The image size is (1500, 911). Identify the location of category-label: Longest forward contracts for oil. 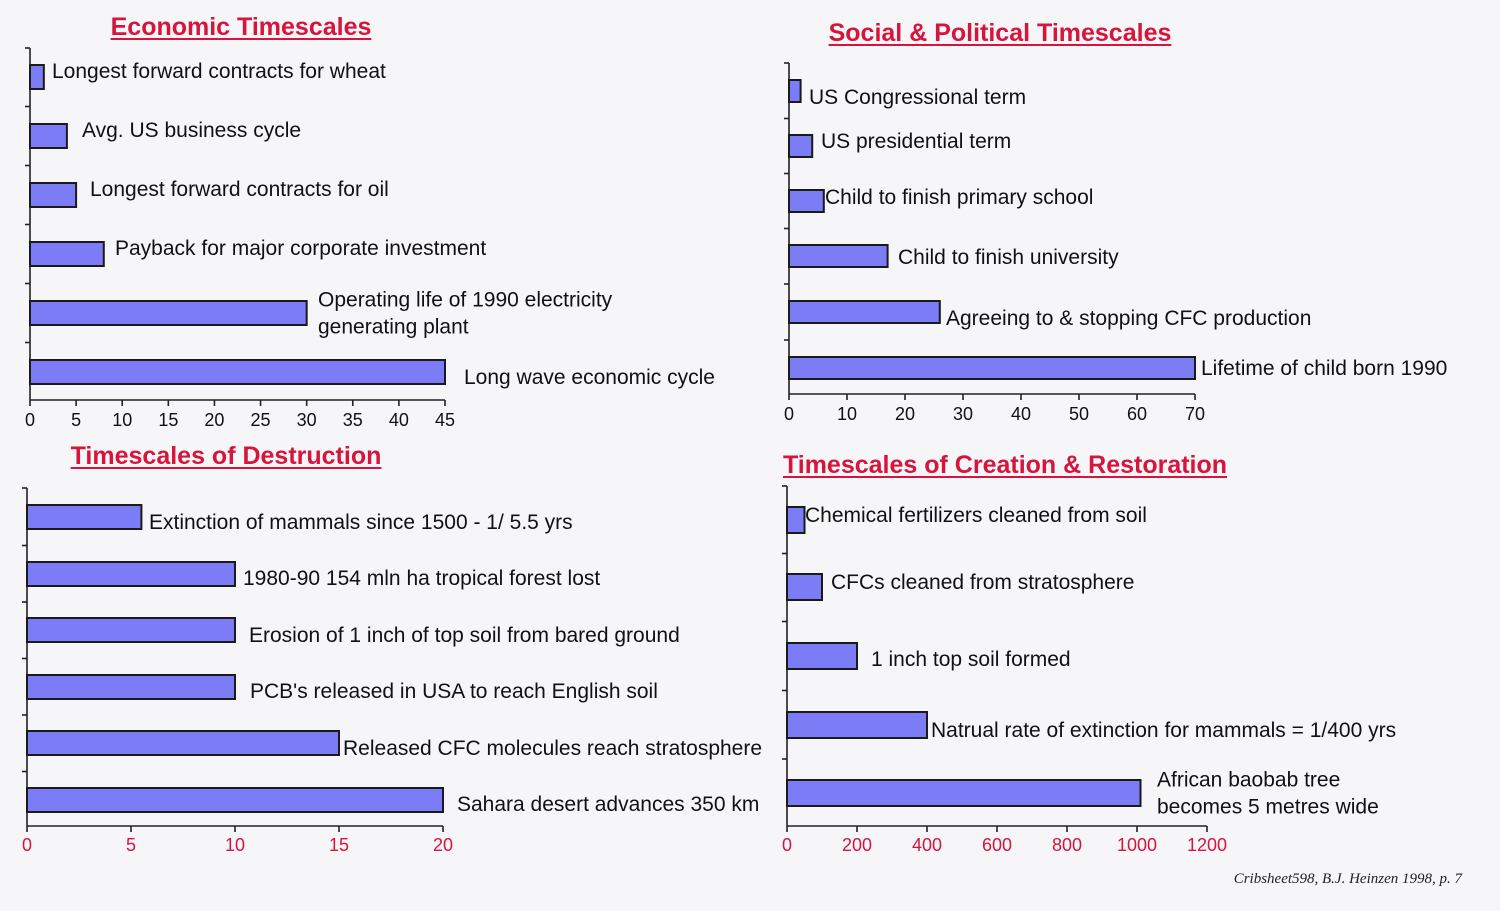
(239, 189).